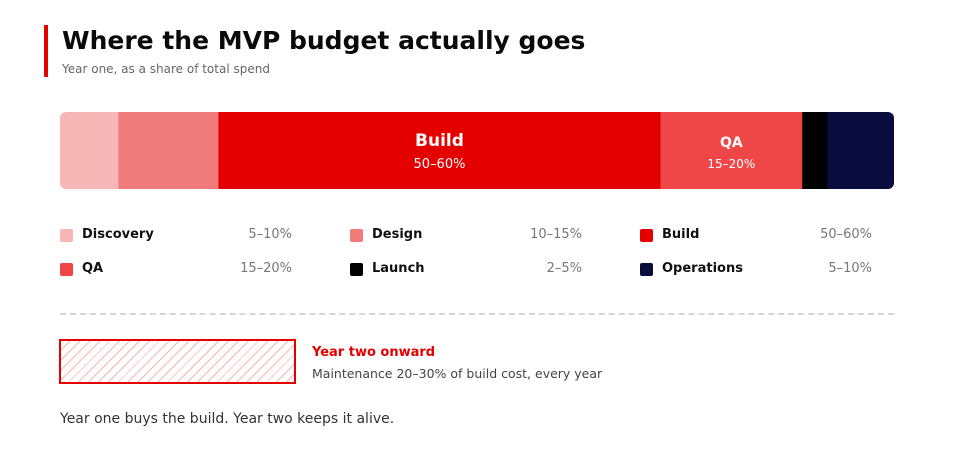 The width and height of the screenshot is (954, 463). Describe the element at coordinates (477, 314) in the screenshot. I see `dashed-divider` at that location.